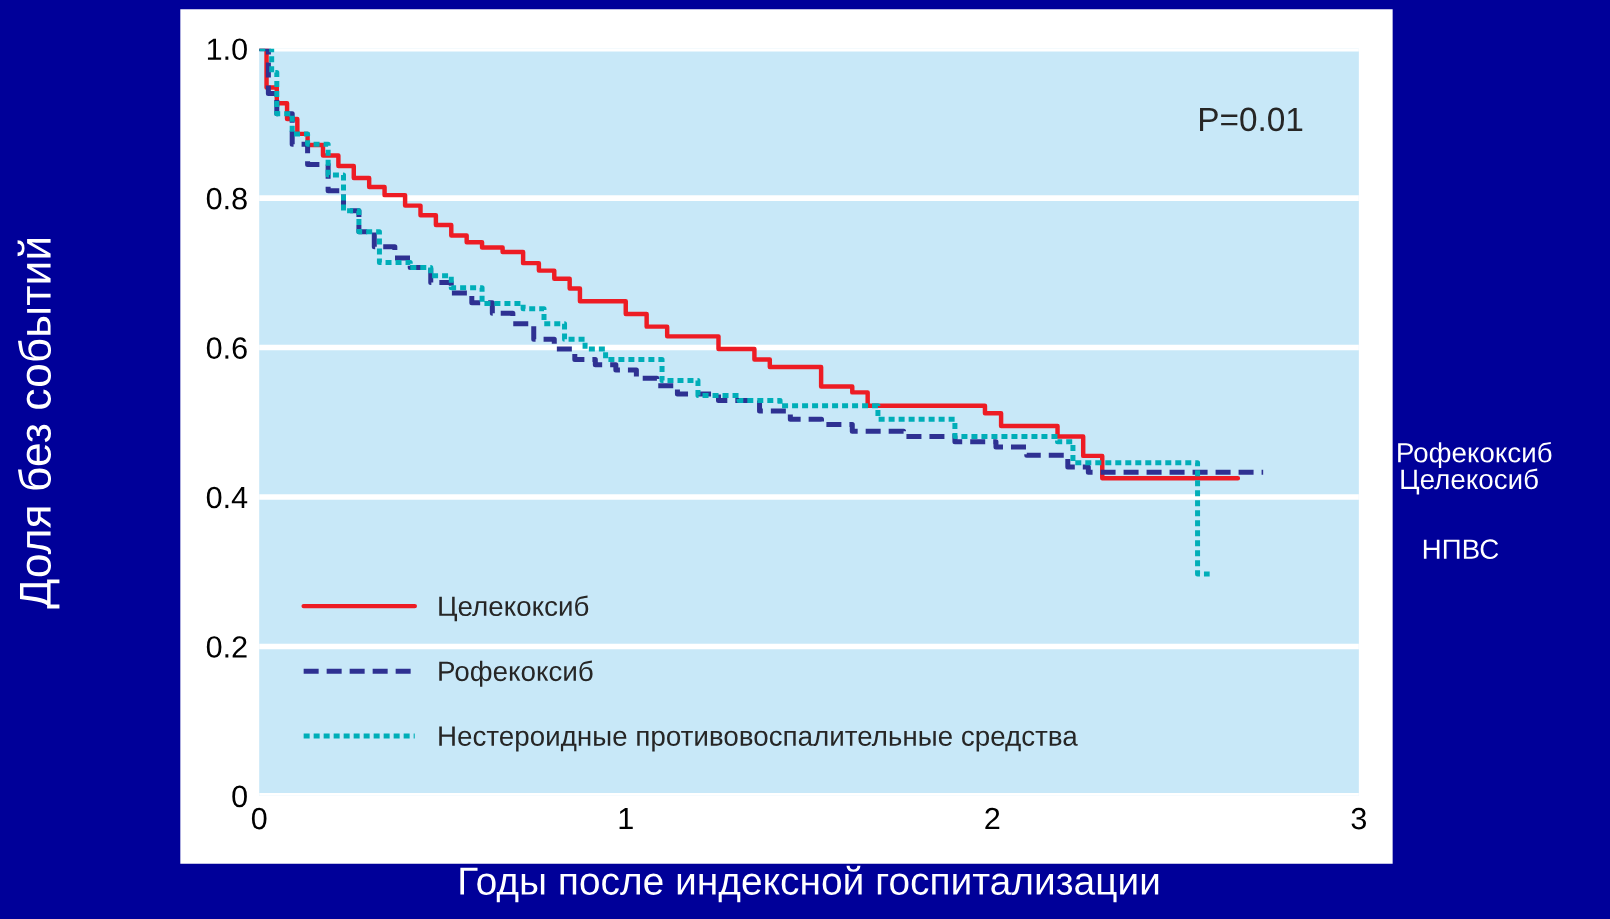  What do you see at coordinates (1251, 119) in the screenshot?
I see `annotation: P=0.01` at bounding box center [1251, 119].